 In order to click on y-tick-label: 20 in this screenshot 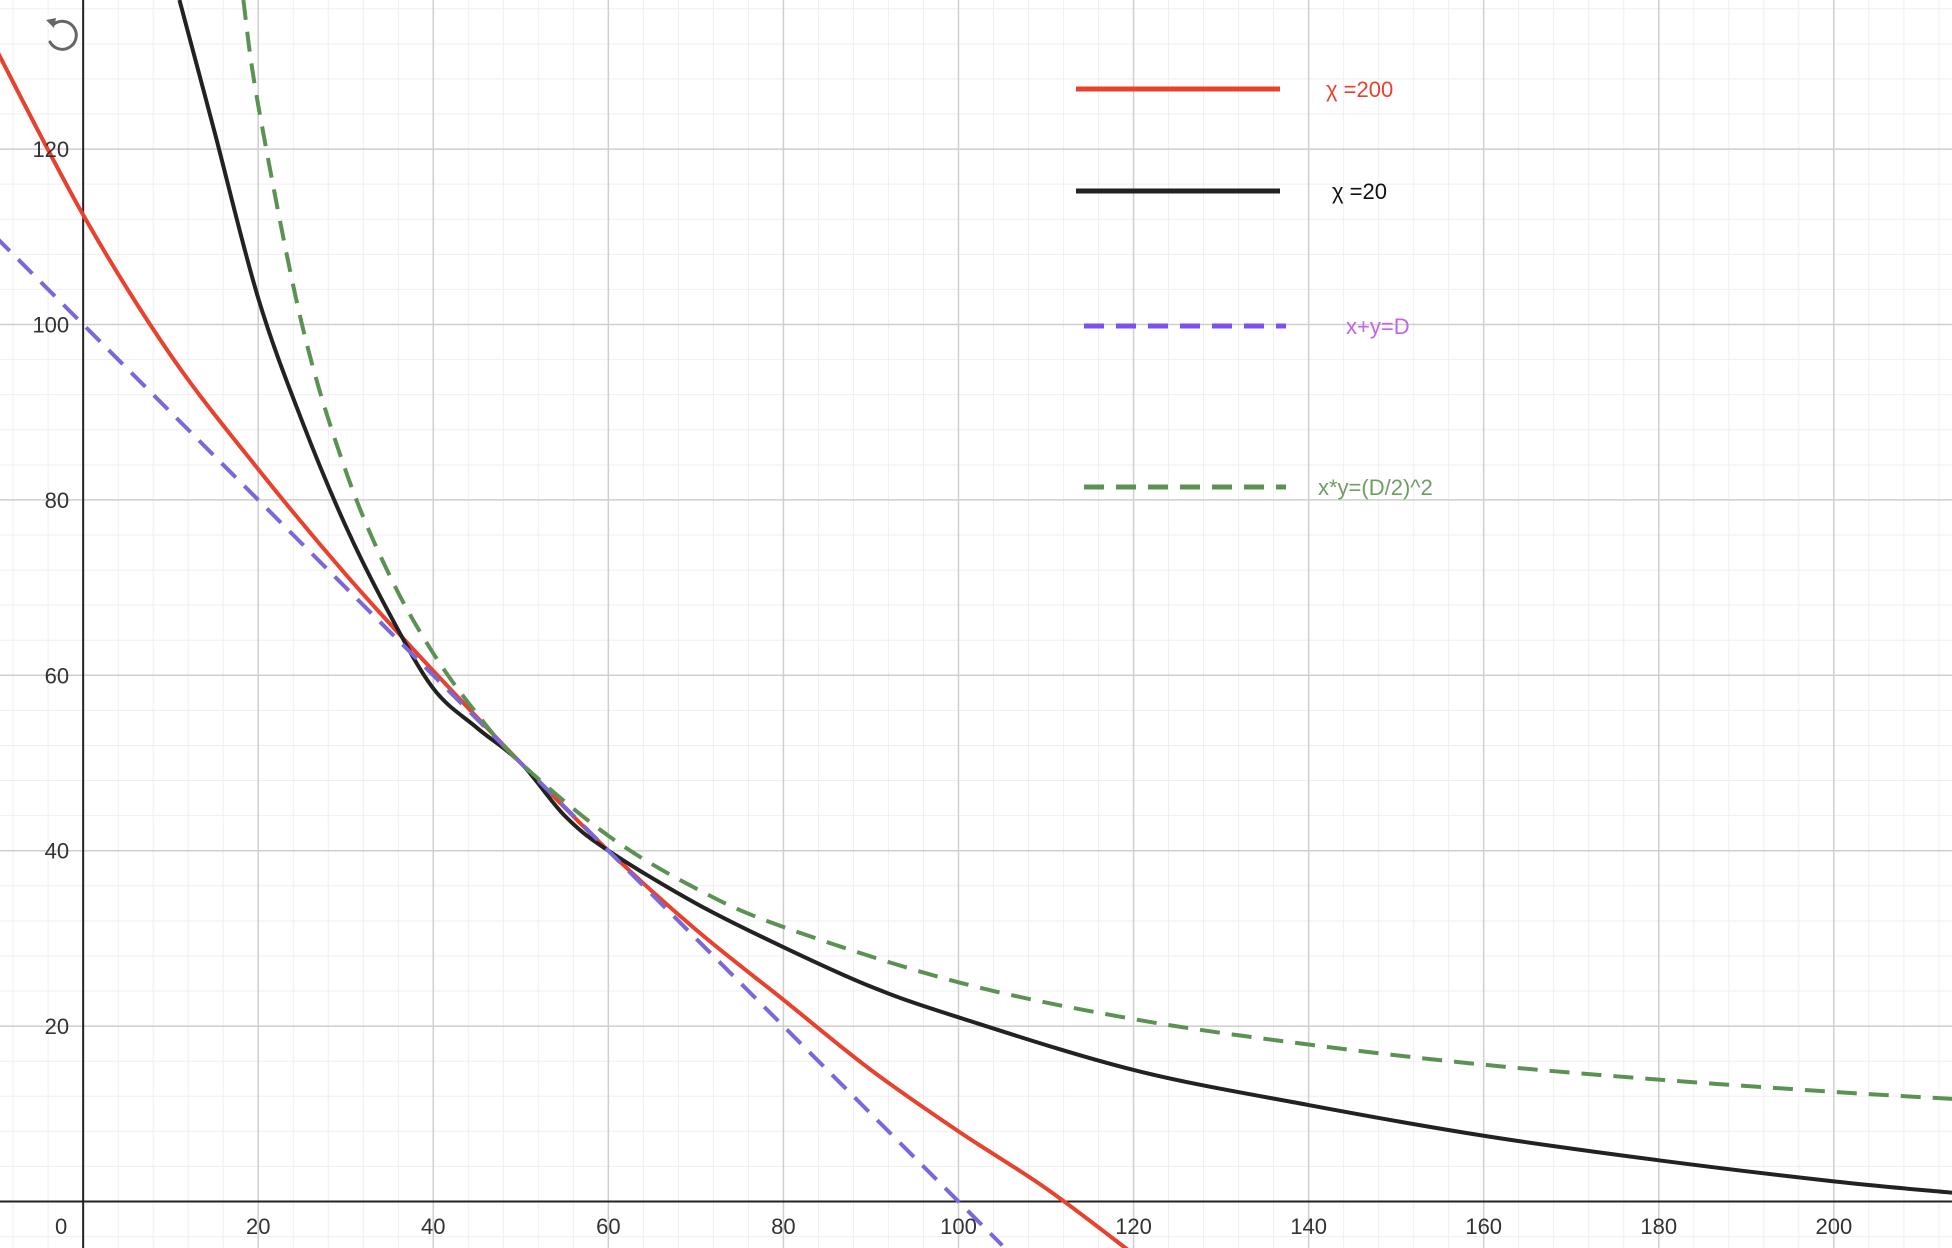, I will do `click(57, 1026)`.